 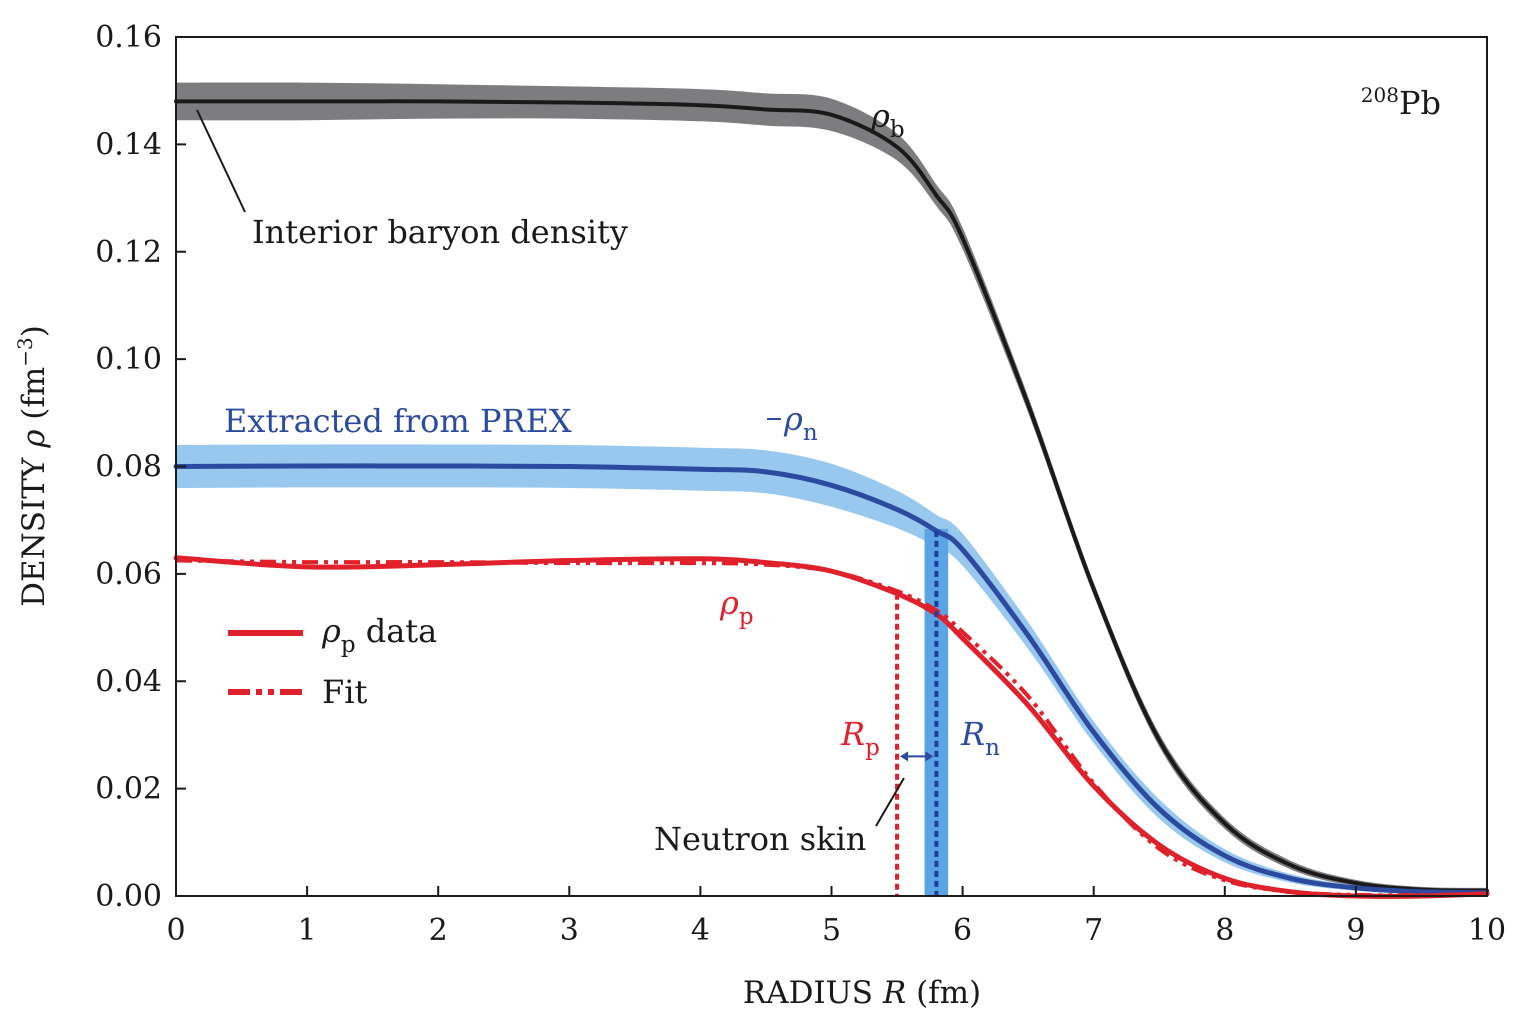 What do you see at coordinates (221, 161) in the screenshot?
I see `interior-pointer-line` at bounding box center [221, 161].